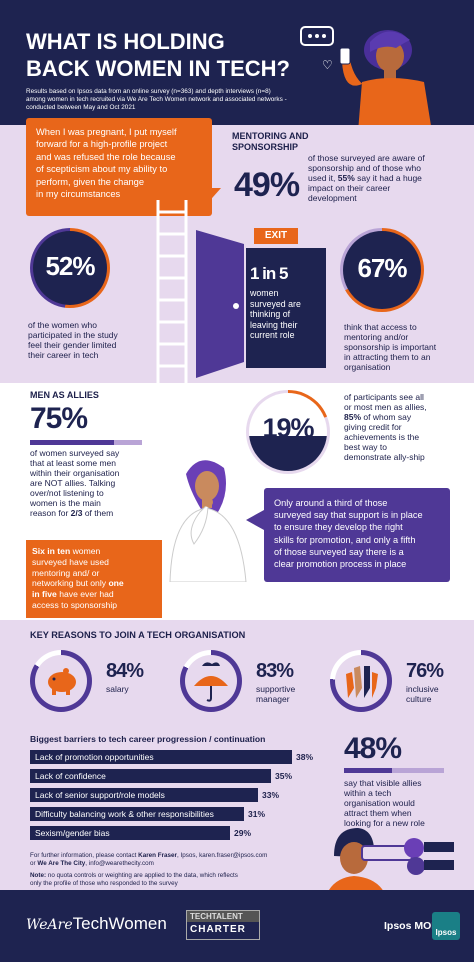 The width and height of the screenshot is (474, 962). What do you see at coordinates (138, 635) in the screenshot?
I see `reasons-heading: KEY REASONS TO JOIN A TECH ORGANISATION` at bounding box center [138, 635].